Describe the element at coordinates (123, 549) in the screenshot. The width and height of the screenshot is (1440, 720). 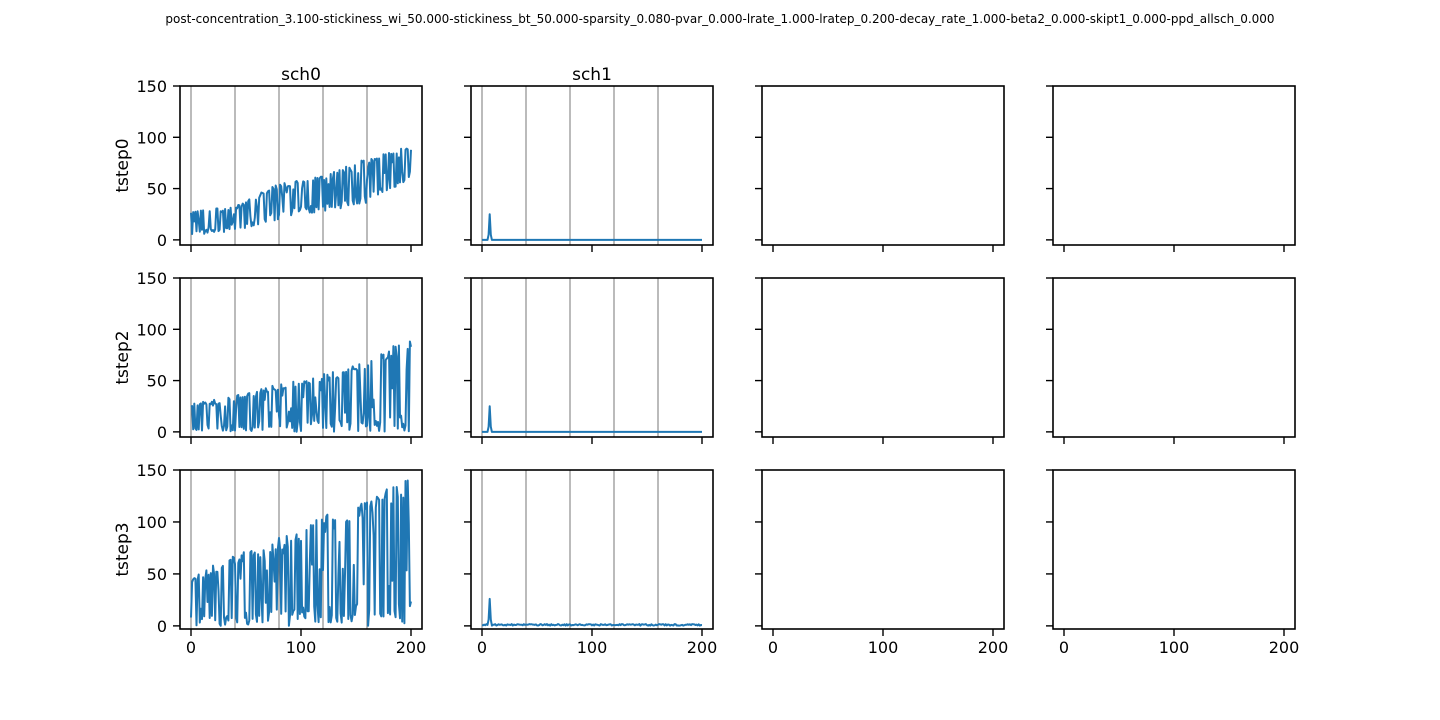
I see `row-label: tstep3` at that location.